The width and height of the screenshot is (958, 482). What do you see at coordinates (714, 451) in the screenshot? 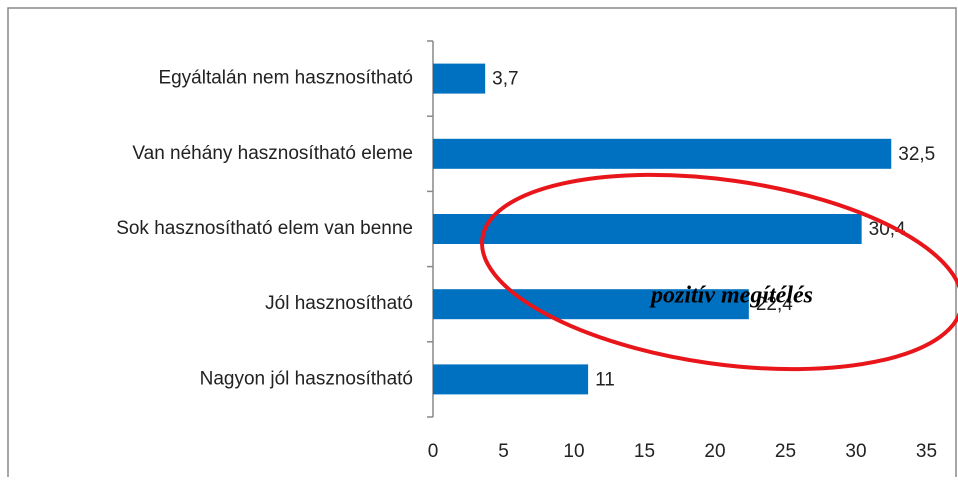
I see `x-tick-label: 20` at bounding box center [714, 451].